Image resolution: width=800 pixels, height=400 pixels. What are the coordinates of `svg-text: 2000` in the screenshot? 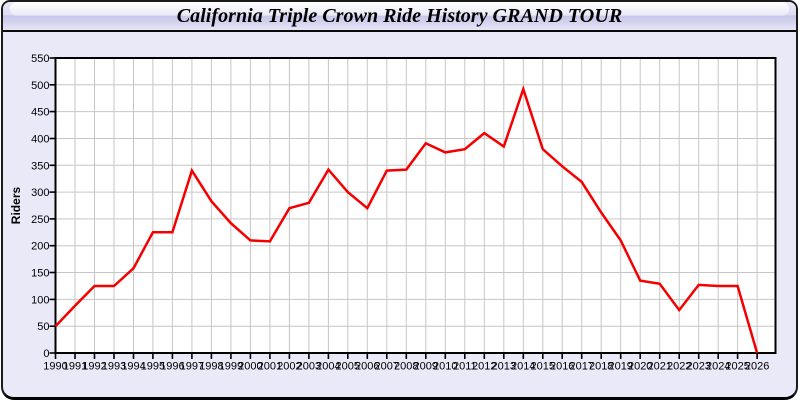 It's located at (250, 367).